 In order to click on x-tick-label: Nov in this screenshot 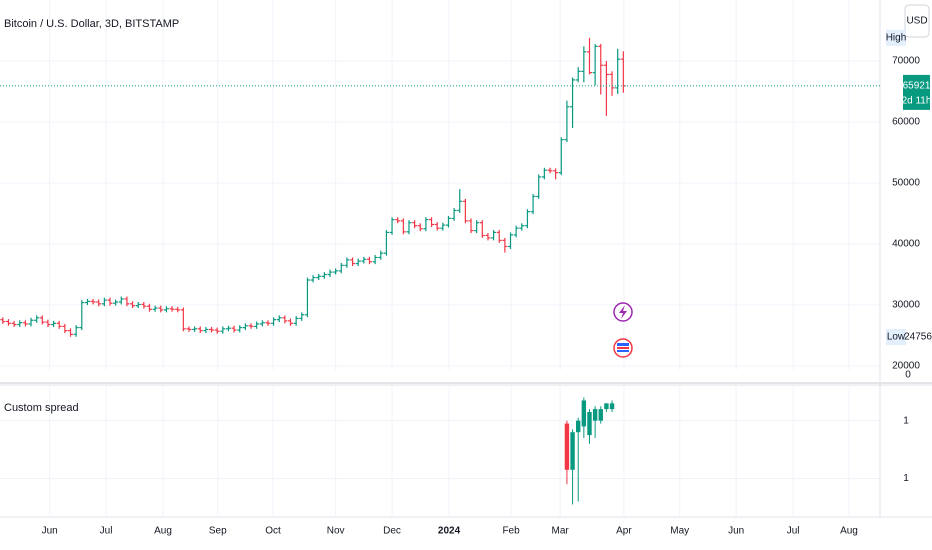, I will do `click(336, 531)`.